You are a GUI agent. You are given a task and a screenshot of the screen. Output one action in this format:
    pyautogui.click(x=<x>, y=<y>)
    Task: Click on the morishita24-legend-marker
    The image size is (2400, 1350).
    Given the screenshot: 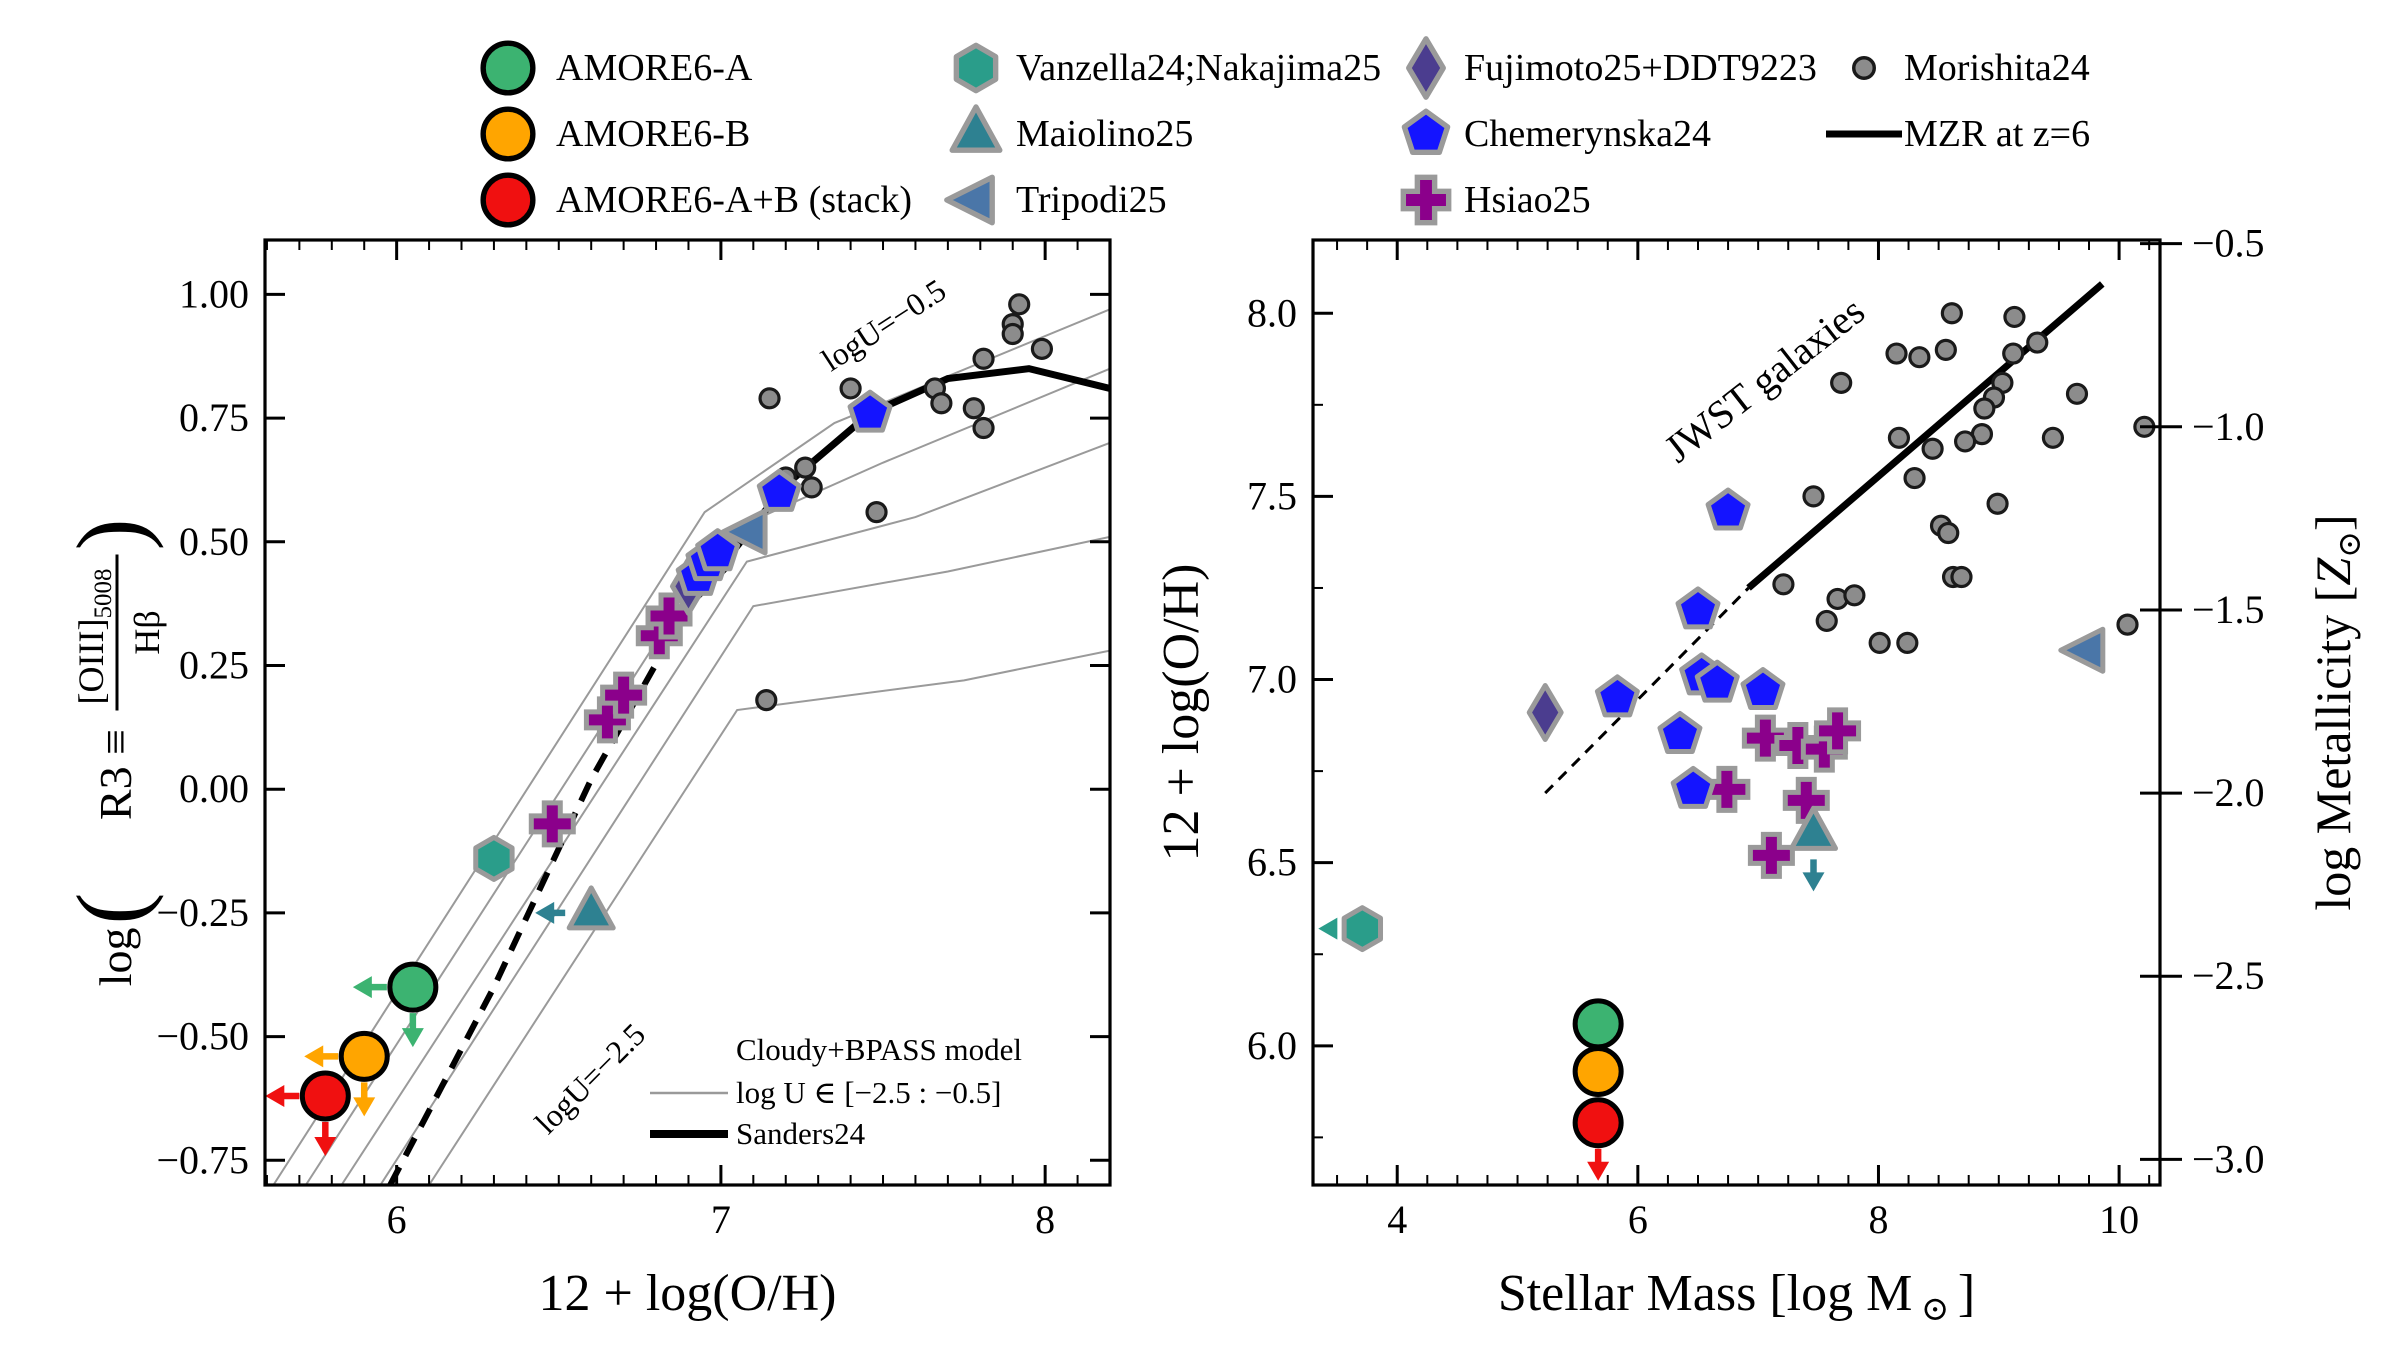 What is the action you would take?
    pyautogui.click(x=1864, y=68)
    